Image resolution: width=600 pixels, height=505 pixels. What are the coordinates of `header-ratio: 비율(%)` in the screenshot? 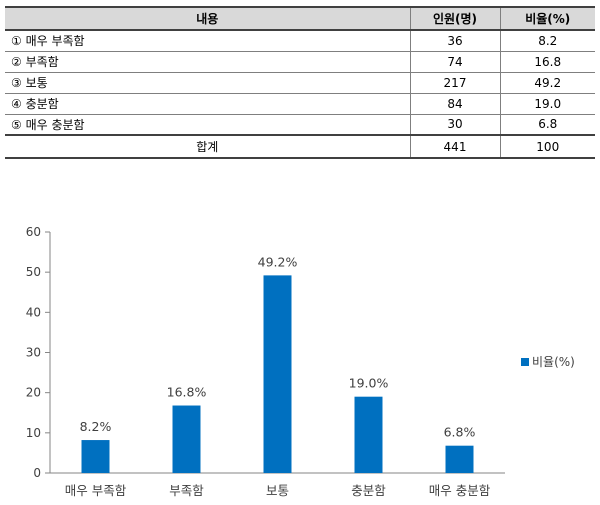 It's located at (547, 18).